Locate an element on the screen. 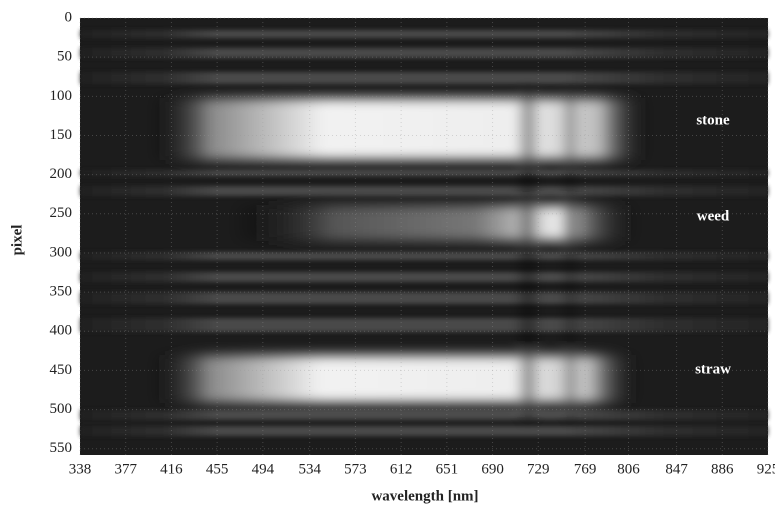  x-tick-label: 847 is located at coordinates (676, 469).